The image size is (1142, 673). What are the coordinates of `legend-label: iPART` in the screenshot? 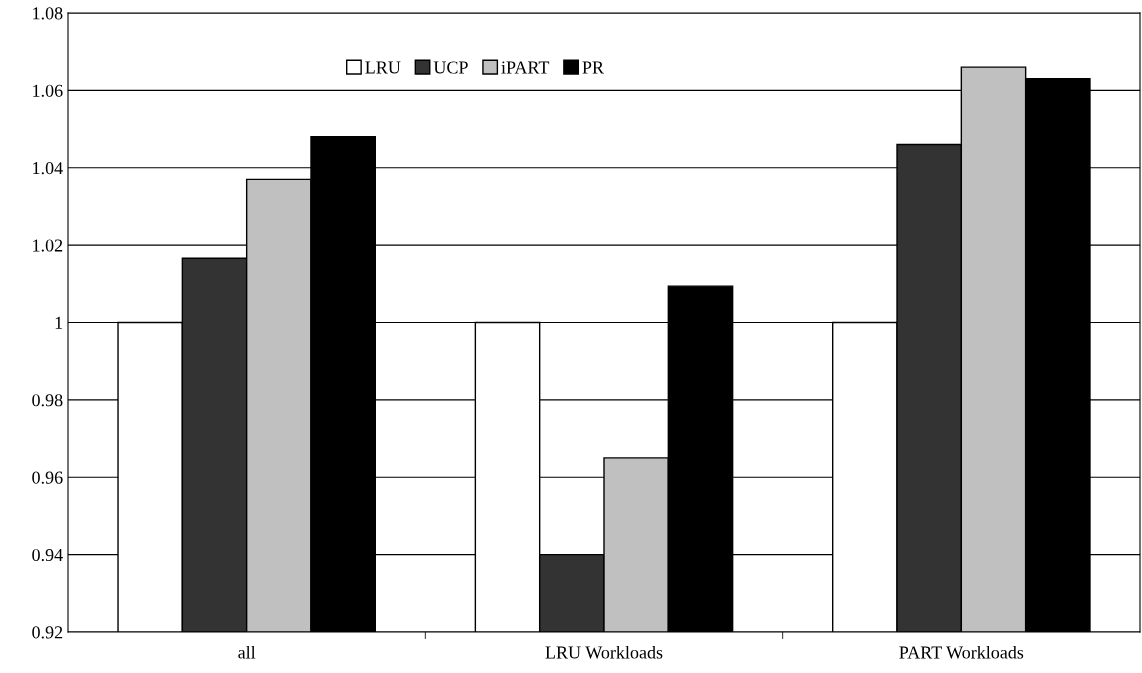 It's located at (525, 67).